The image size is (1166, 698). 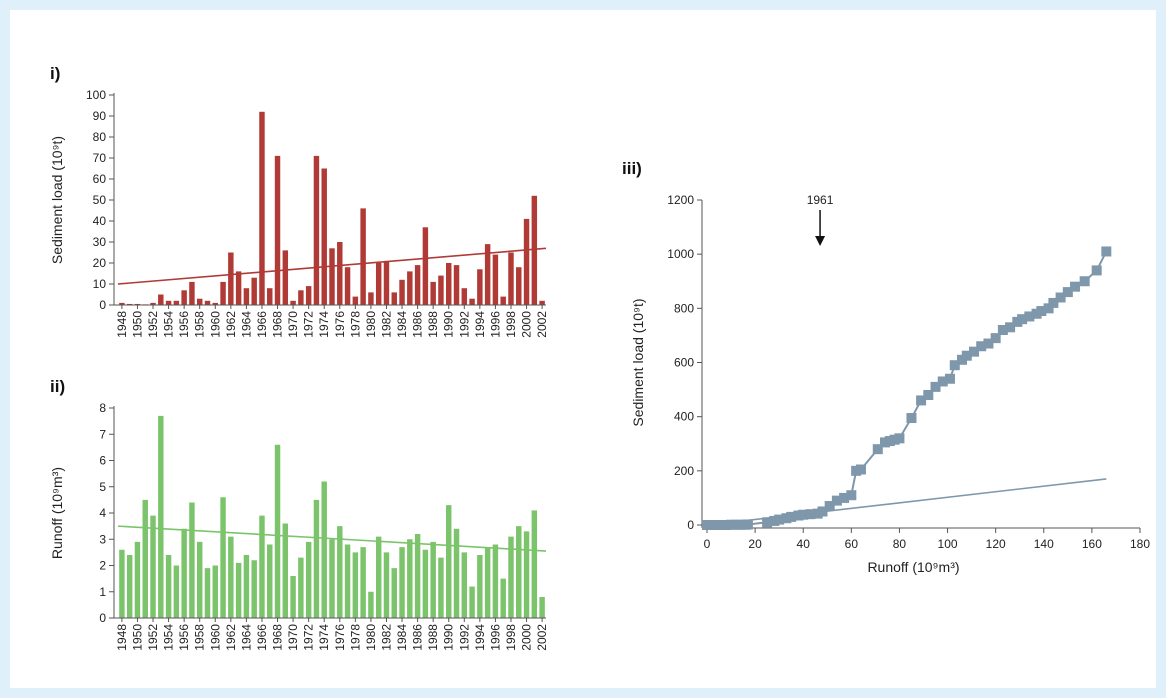 I want to click on bar-2001, so click(x=534, y=250).